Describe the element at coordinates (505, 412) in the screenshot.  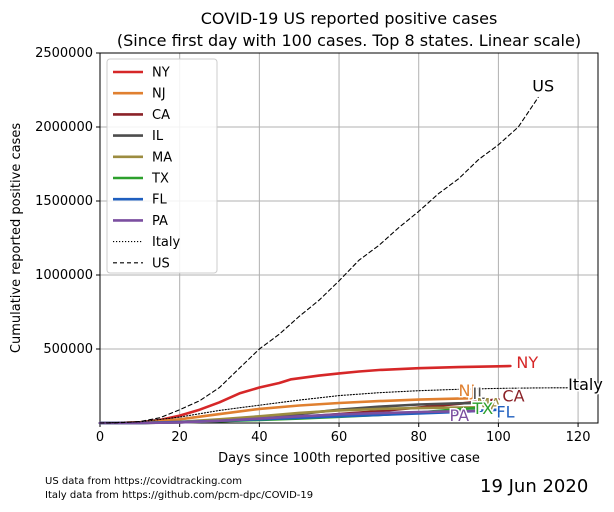
I see `series-end-label-fl: FL` at that location.